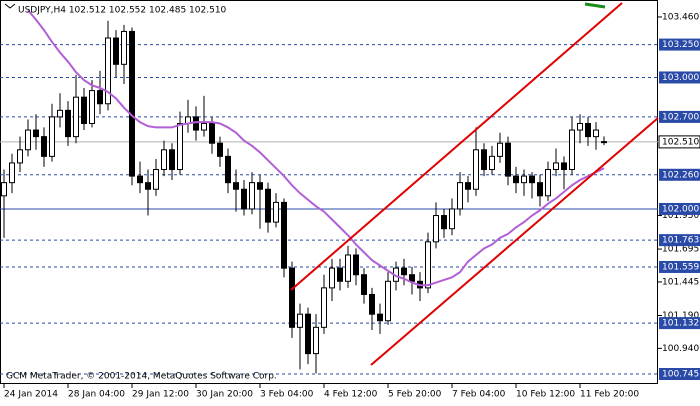  I want to click on object-mark, so click(595, 5).